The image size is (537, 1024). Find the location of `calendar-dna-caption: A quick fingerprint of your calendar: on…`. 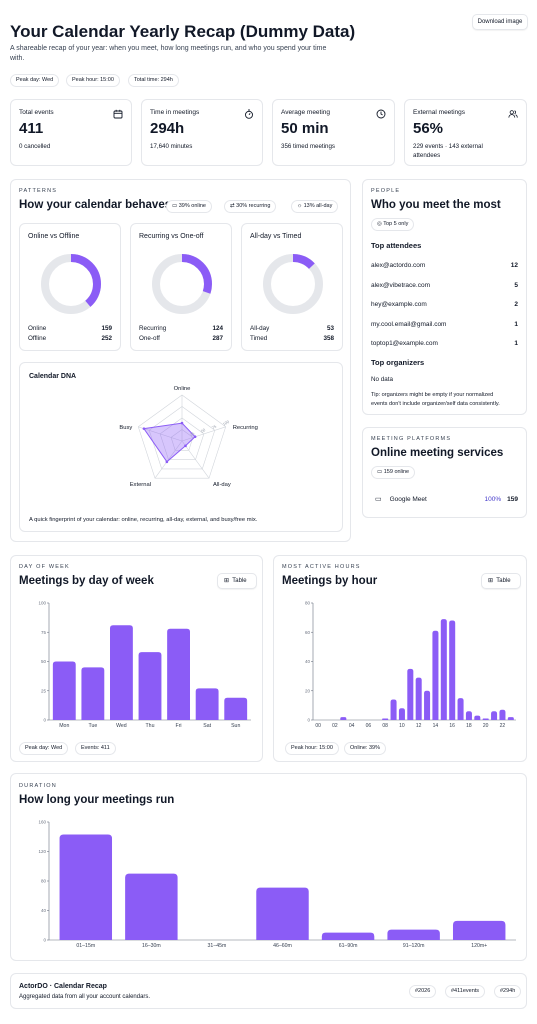

calendar-dna-caption: A quick fingerprint of your calendar: on… is located at coordinates (143, 520).